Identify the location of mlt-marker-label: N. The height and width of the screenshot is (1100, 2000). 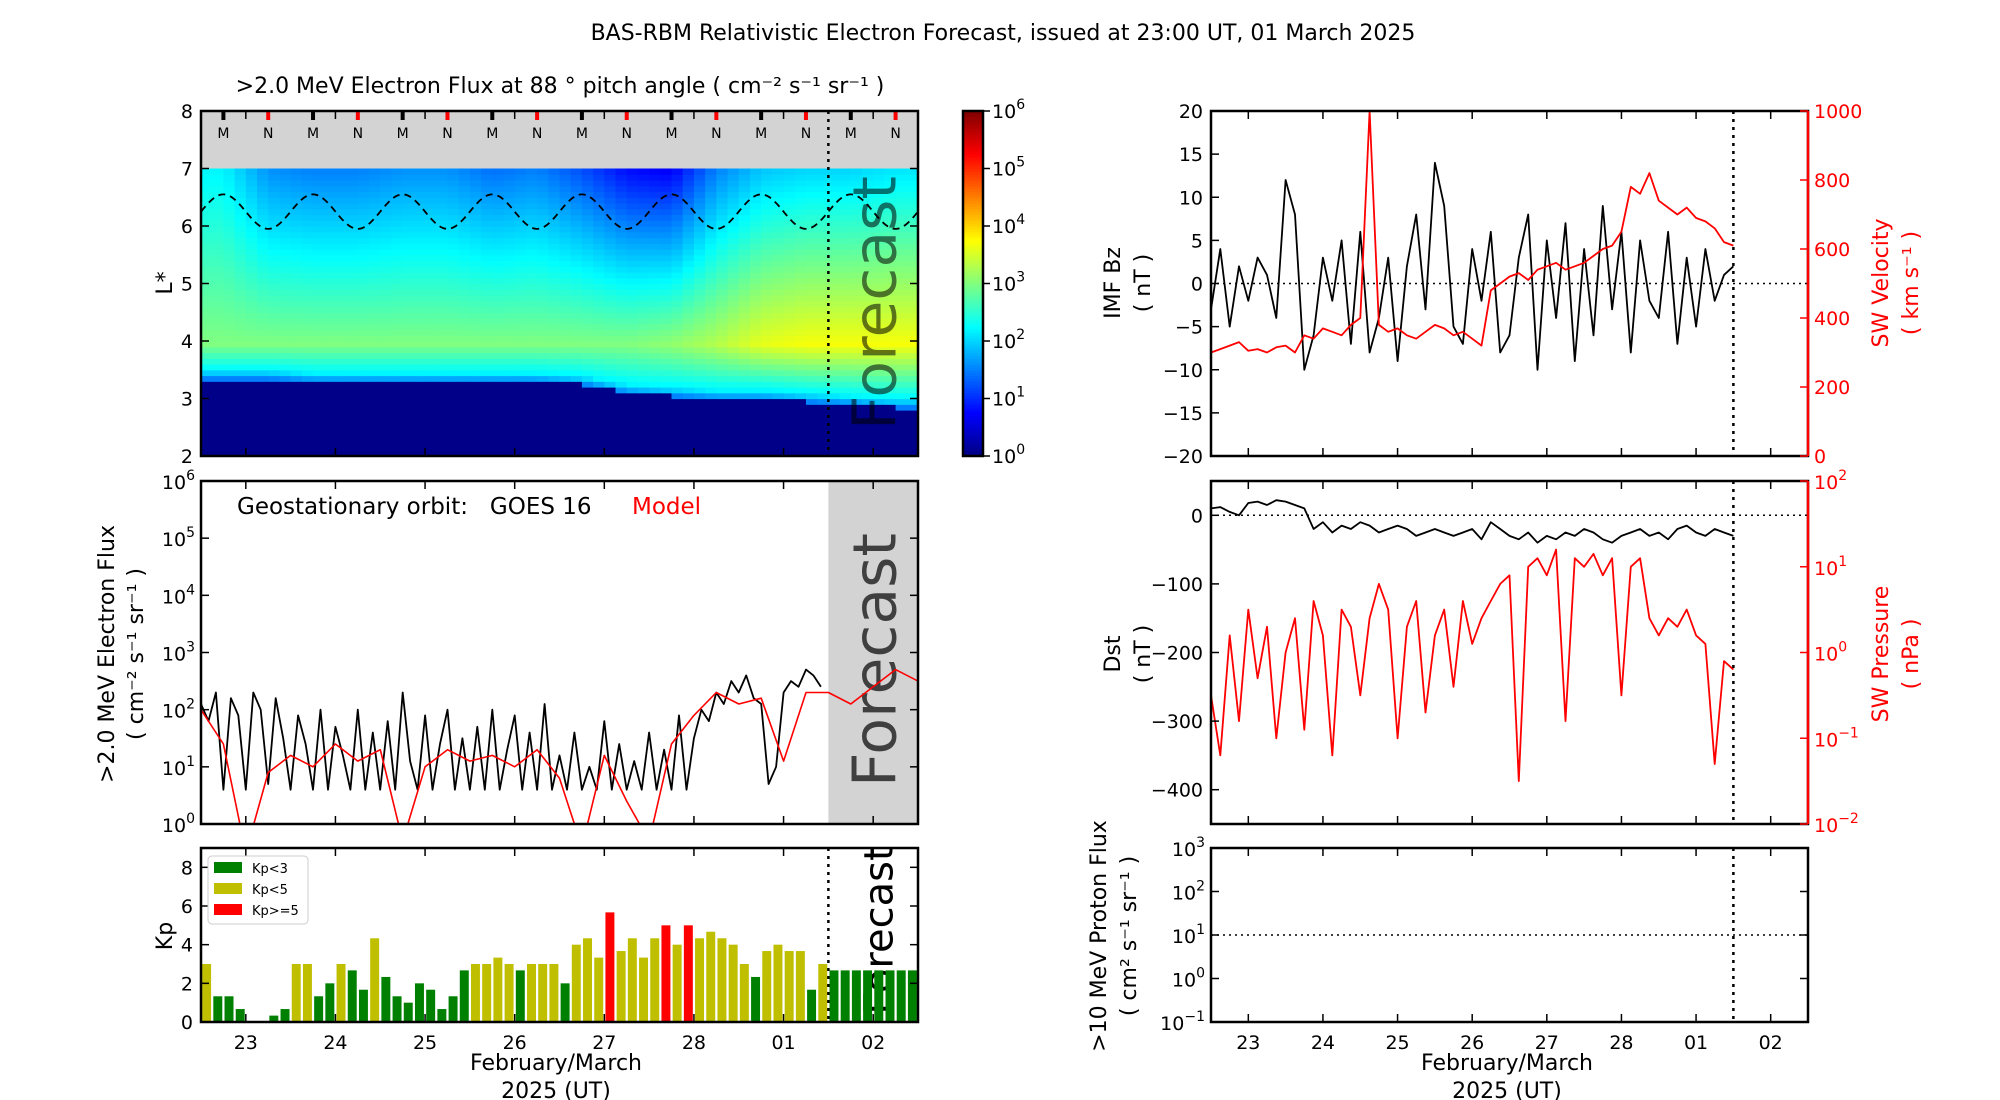
(447, 134).